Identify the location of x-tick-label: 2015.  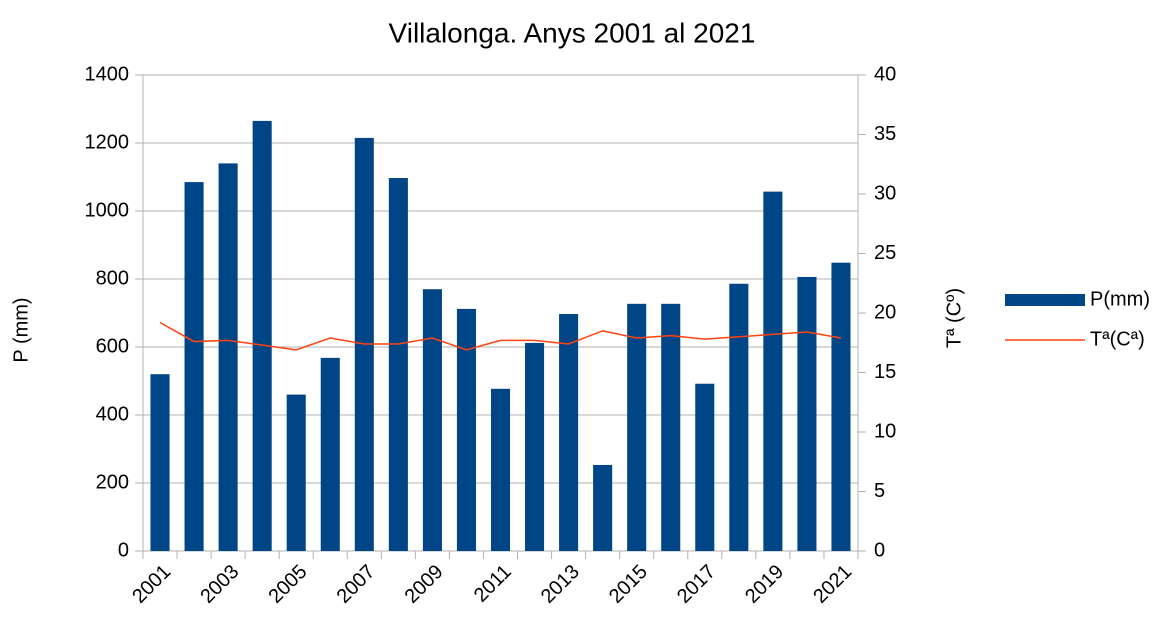
(628, 584).